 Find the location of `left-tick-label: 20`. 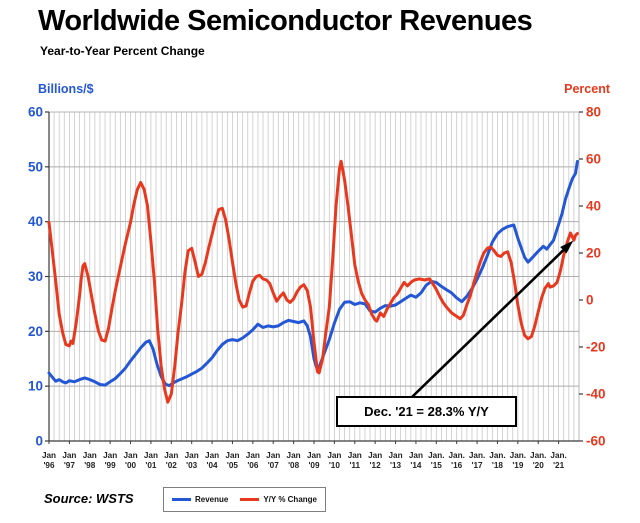

left-tick-label: 20 is located at coordinates (35, 331).